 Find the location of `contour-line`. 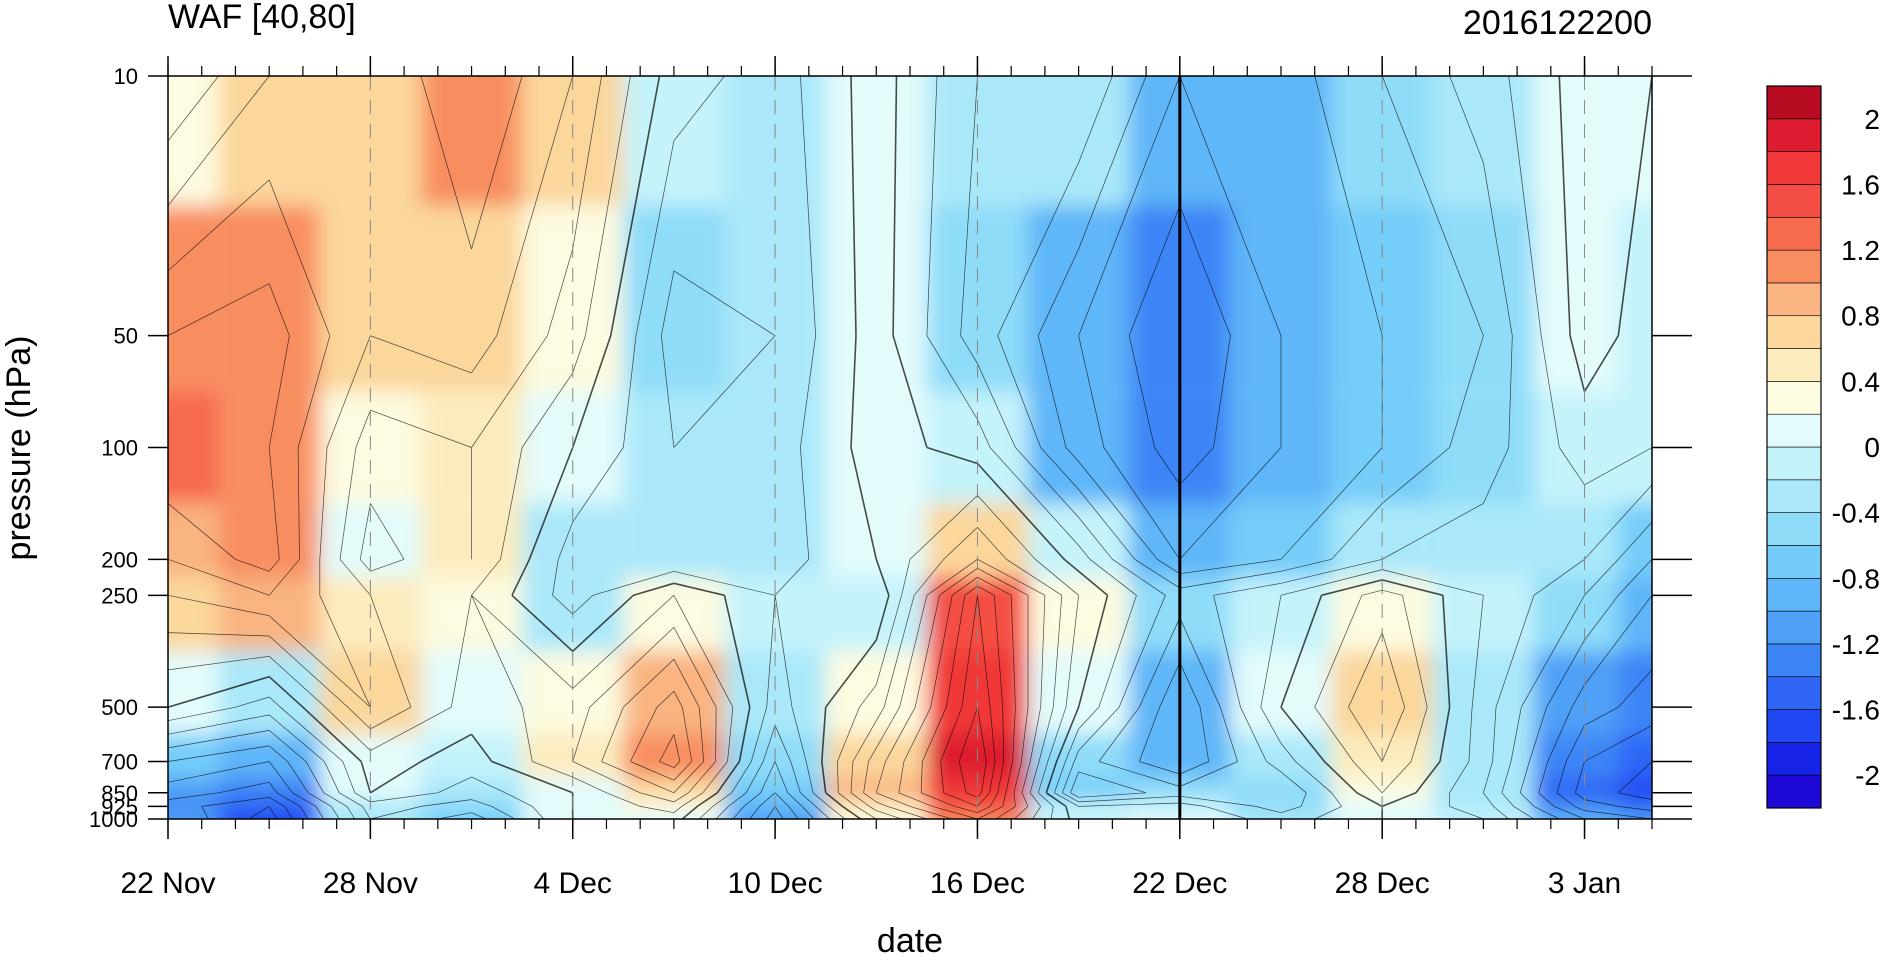

contour-line is located at coordinates (950, 790).